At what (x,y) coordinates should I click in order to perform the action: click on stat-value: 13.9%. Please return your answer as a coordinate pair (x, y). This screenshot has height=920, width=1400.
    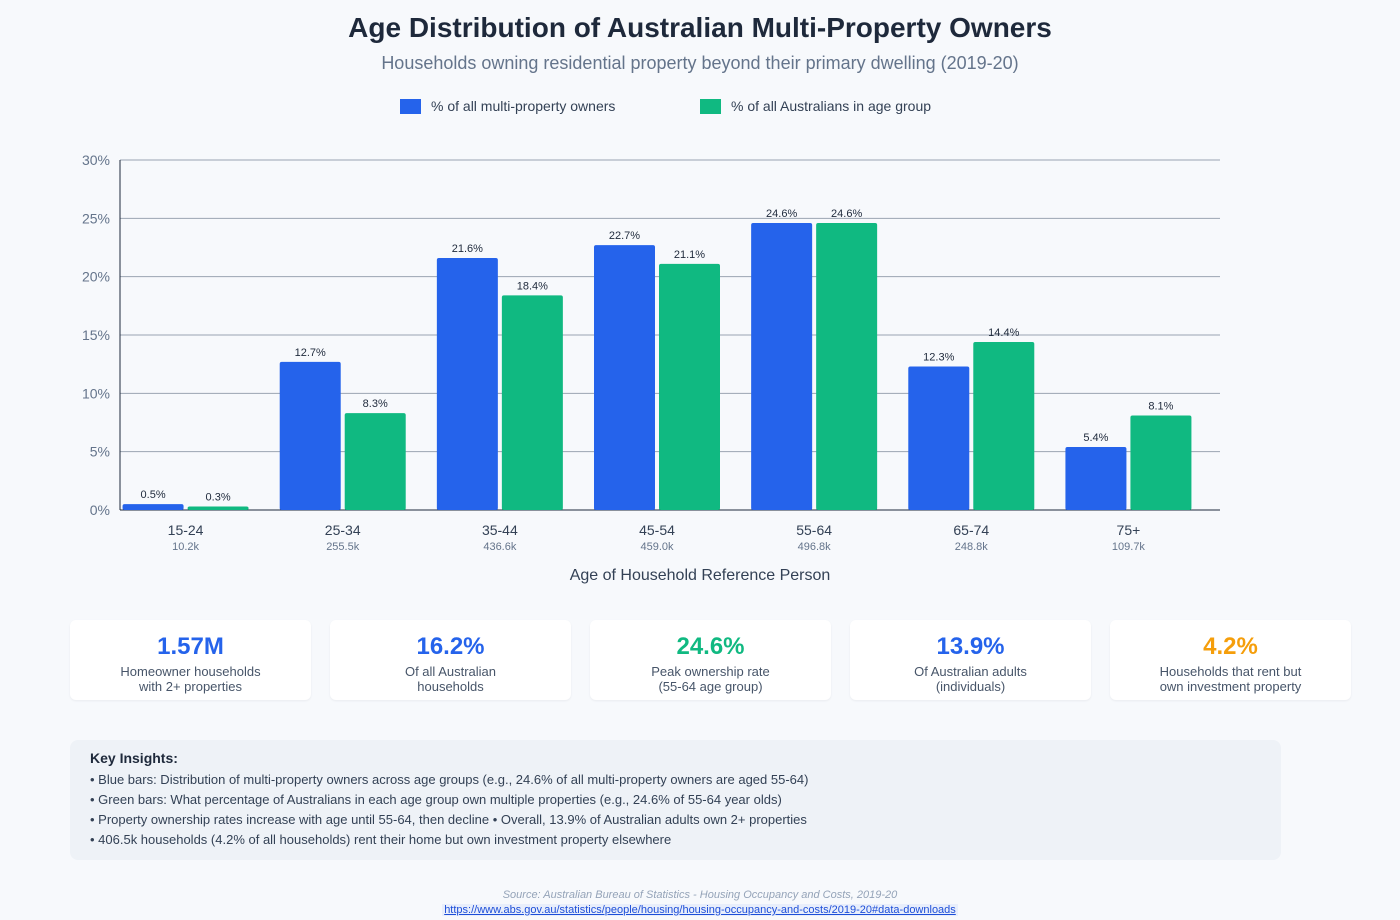
    Looking at the image, I should click on (970, 646).